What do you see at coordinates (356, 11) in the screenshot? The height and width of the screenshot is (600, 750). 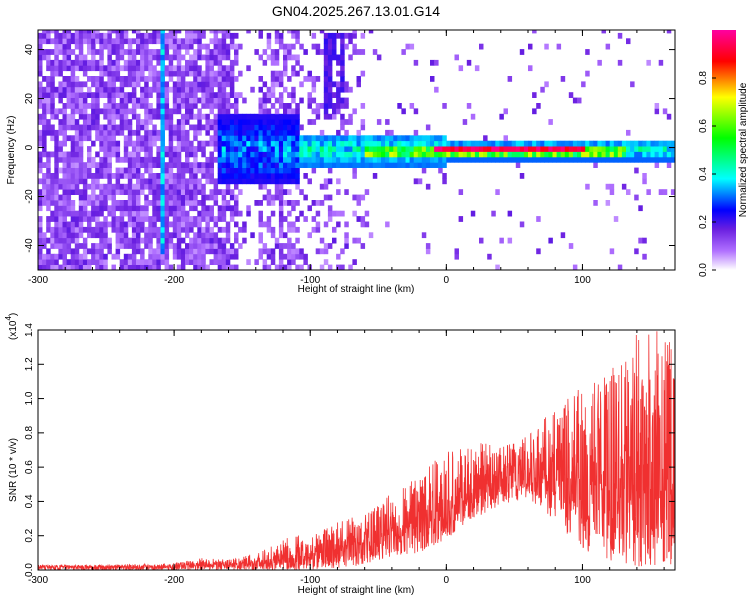 I see `figure-title: GN04.2025.267.13.01.G14` at bounding box center [356, 11].